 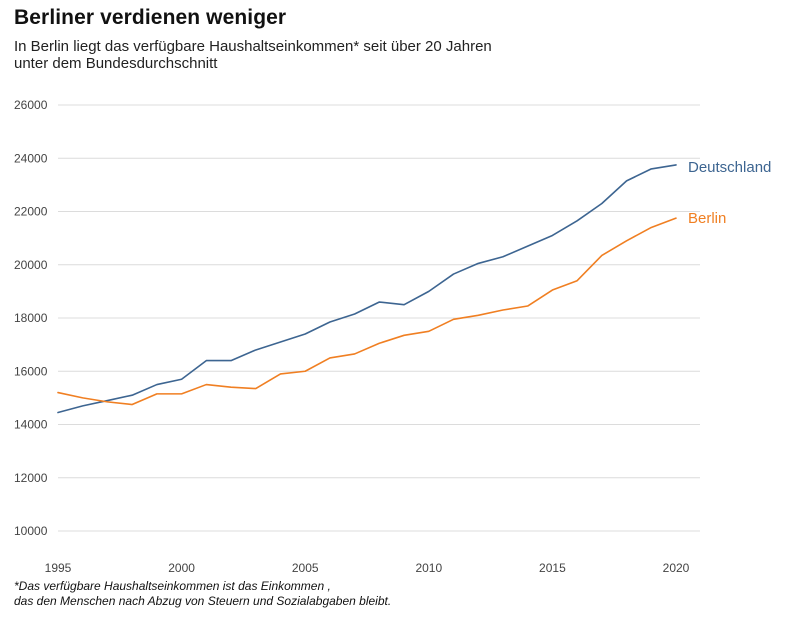 I want to click on x-tick-label: 2005, so click(x=305, y=568).